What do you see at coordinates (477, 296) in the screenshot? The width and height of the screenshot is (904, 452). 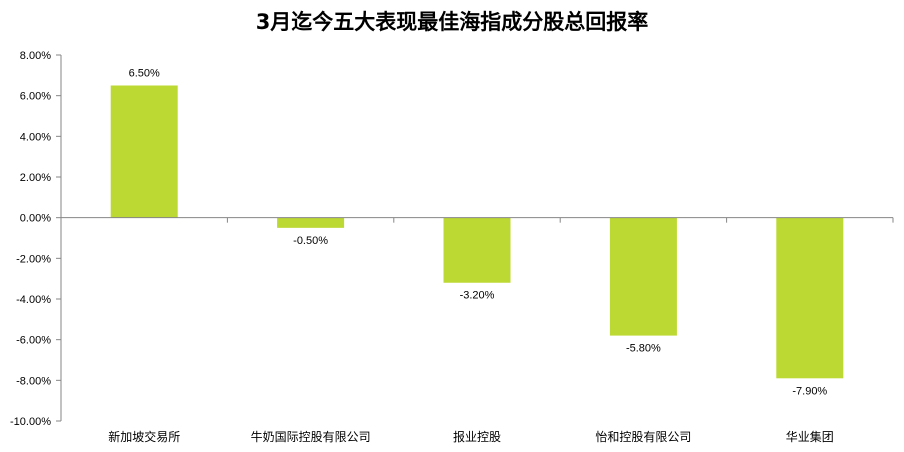 I see `data-label: -3.20%` at bounding box center [477, 296].